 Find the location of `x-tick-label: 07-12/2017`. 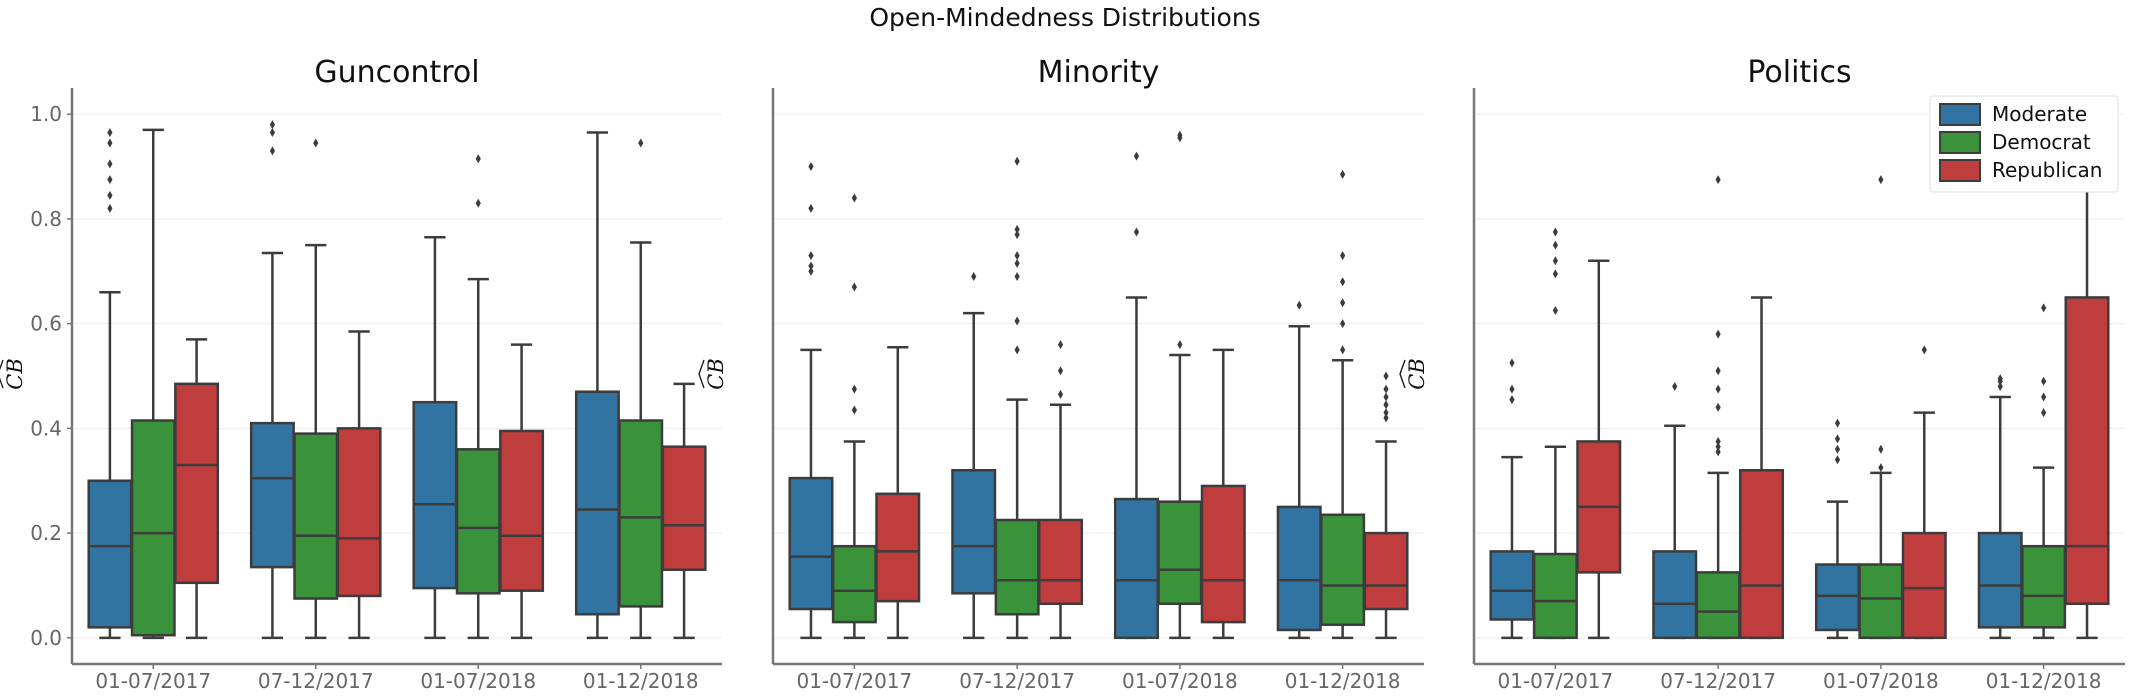

x-tick-label: 07-12/2017 is located at coordinates (316, 681).